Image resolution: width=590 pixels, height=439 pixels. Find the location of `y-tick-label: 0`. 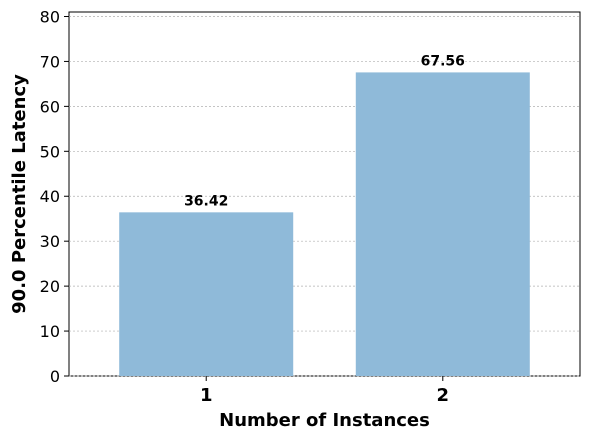

y-tick-label: 0 is located at coordinates (55, 376).